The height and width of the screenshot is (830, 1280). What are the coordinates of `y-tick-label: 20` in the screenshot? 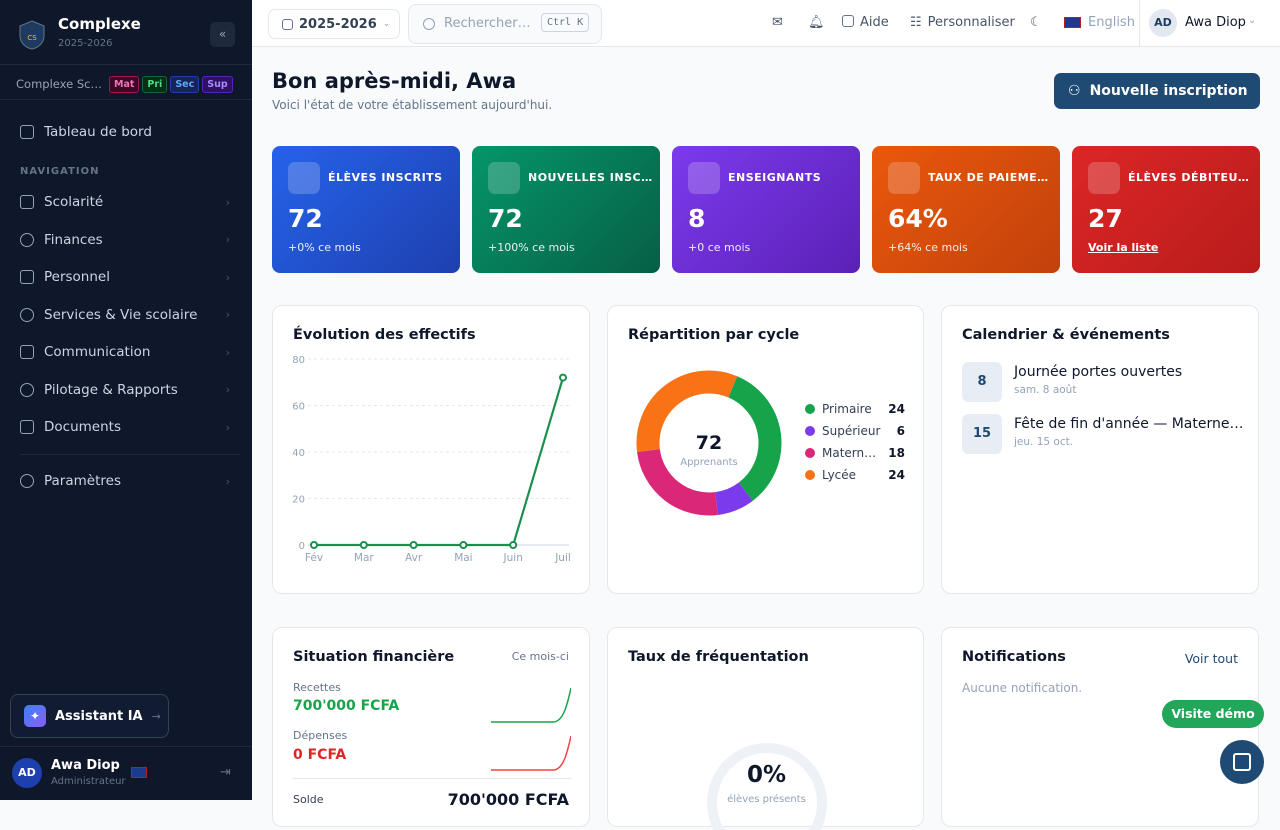 It's located at (298, 500).